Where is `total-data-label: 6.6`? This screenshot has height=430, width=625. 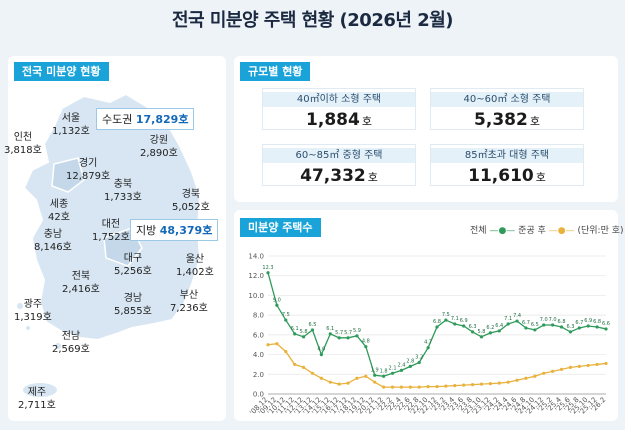
total-data-label: 6.6 is located at coordinates (606, 324).